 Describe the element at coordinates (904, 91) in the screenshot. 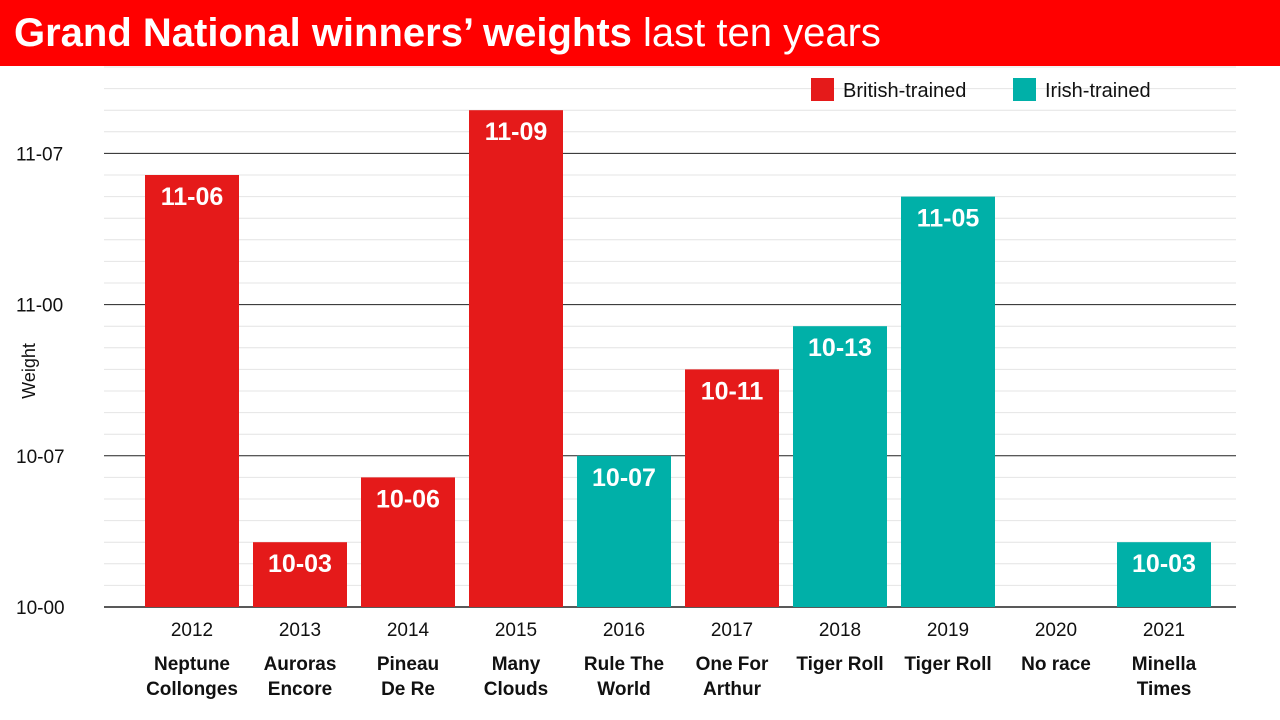

I see `legend-label: British-trained` at that location.